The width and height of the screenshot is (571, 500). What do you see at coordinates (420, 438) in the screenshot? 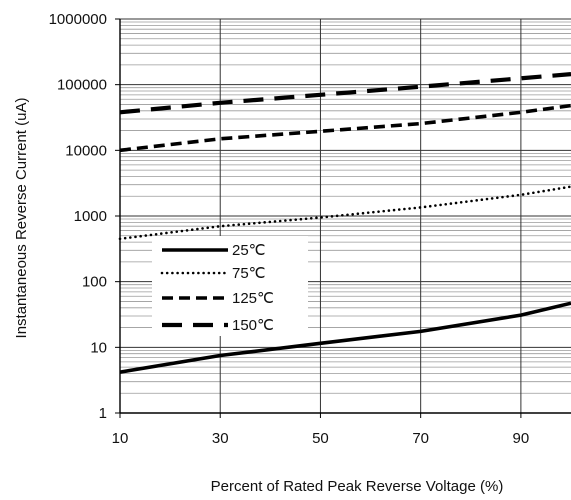
I see `x-tick-label: 70` at bounding box center [420, 438].